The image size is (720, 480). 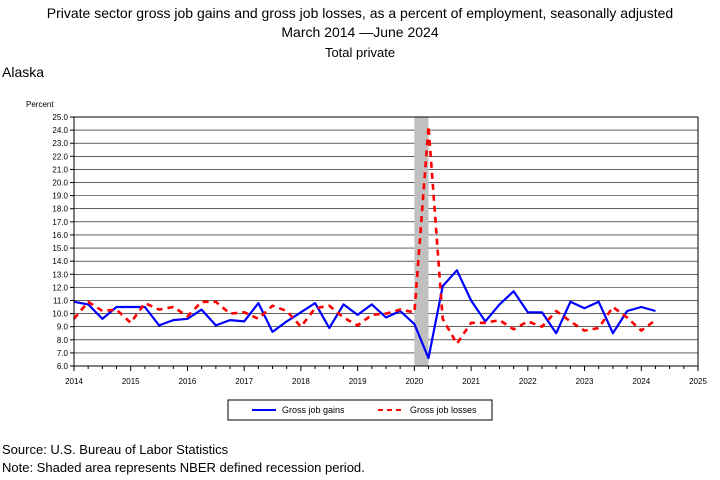 I want to click on legend-label-gains: Gross job gains, so click(x=313, y=410).